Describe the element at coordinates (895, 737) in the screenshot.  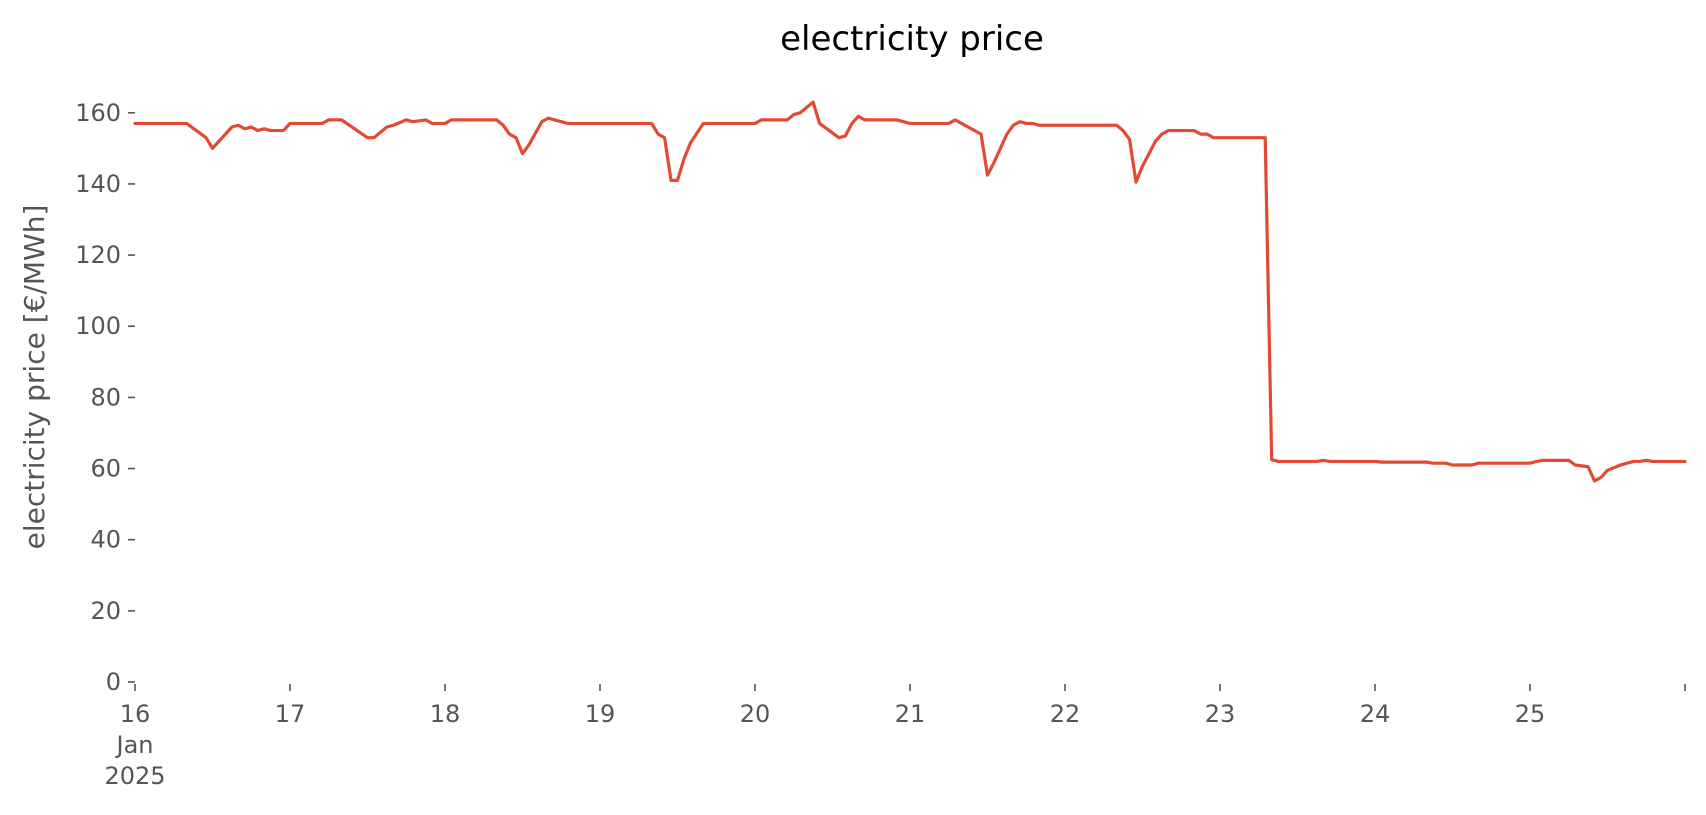
I see `x-axis: 16 Jan 2025 17 18 19 20 21 22 23 24 25` at that location.